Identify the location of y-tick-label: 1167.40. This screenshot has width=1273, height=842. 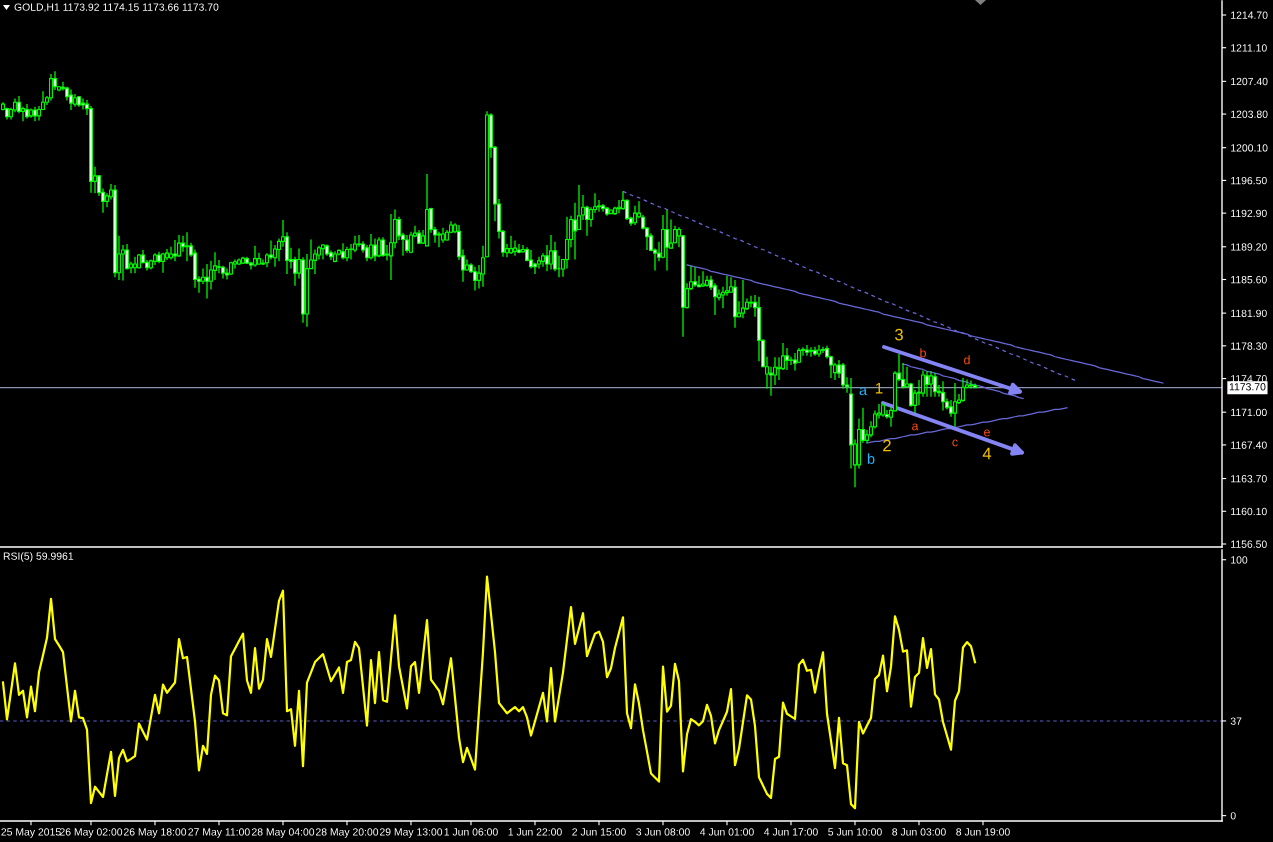
(1249, 445).